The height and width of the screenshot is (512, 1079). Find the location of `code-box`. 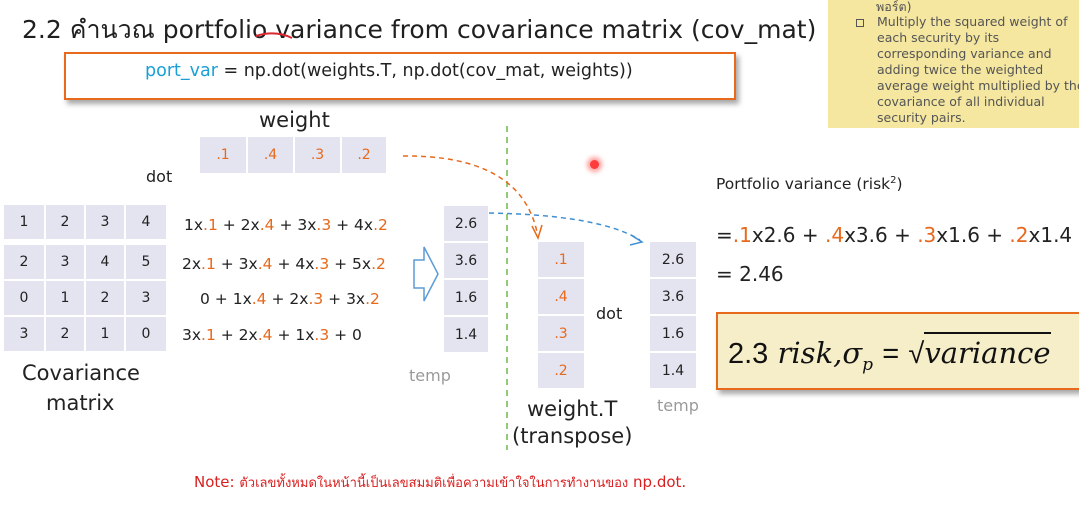

code-box is located at coordinates (400, 76).